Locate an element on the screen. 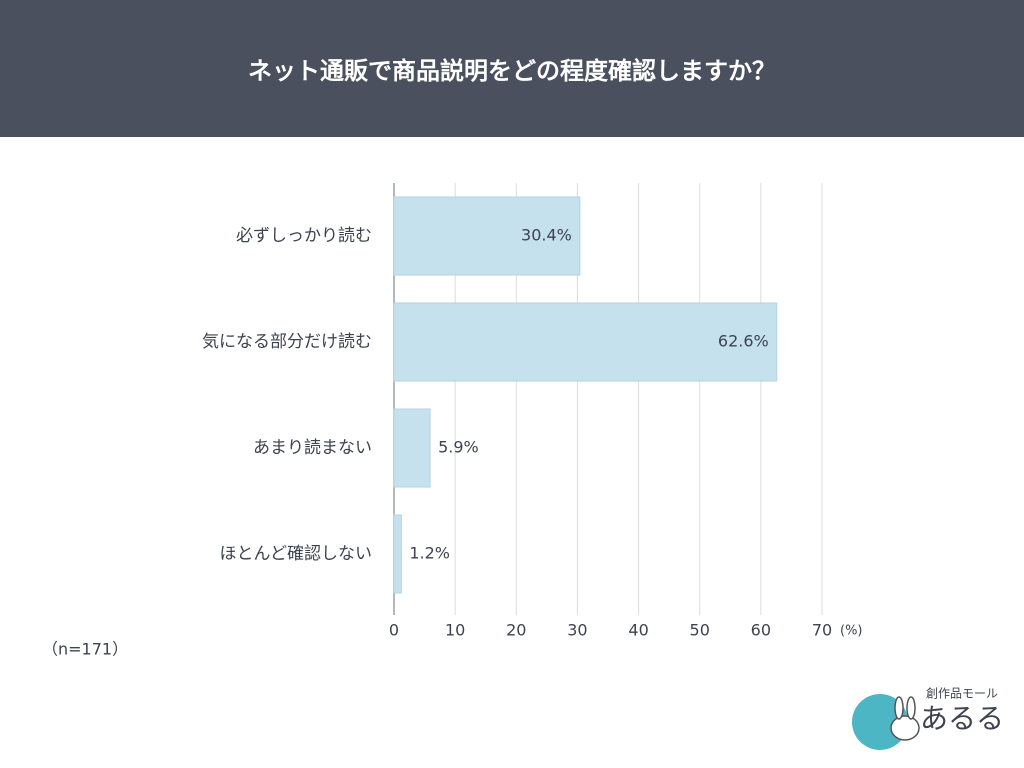 The height and width of the screenshot is (768, 1024). chart-title: ネット通販で商品説明をどの程度確認しますか？ is located at coordinates (512, 71).